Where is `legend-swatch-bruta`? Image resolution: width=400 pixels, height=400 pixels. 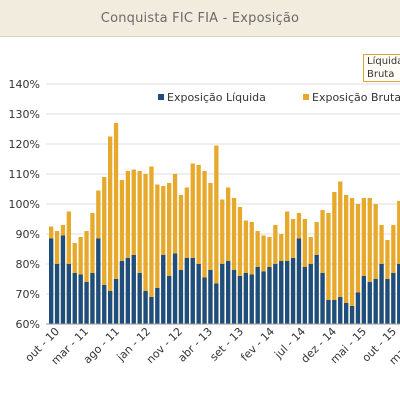
legend-swatch-bruta is located at coordinates (306, 97).